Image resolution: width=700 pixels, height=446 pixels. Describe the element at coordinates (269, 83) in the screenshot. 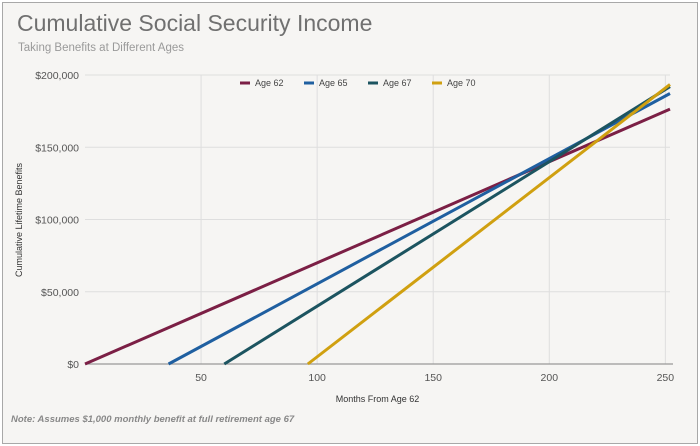

I see `legend-label: Age 62` at that location.